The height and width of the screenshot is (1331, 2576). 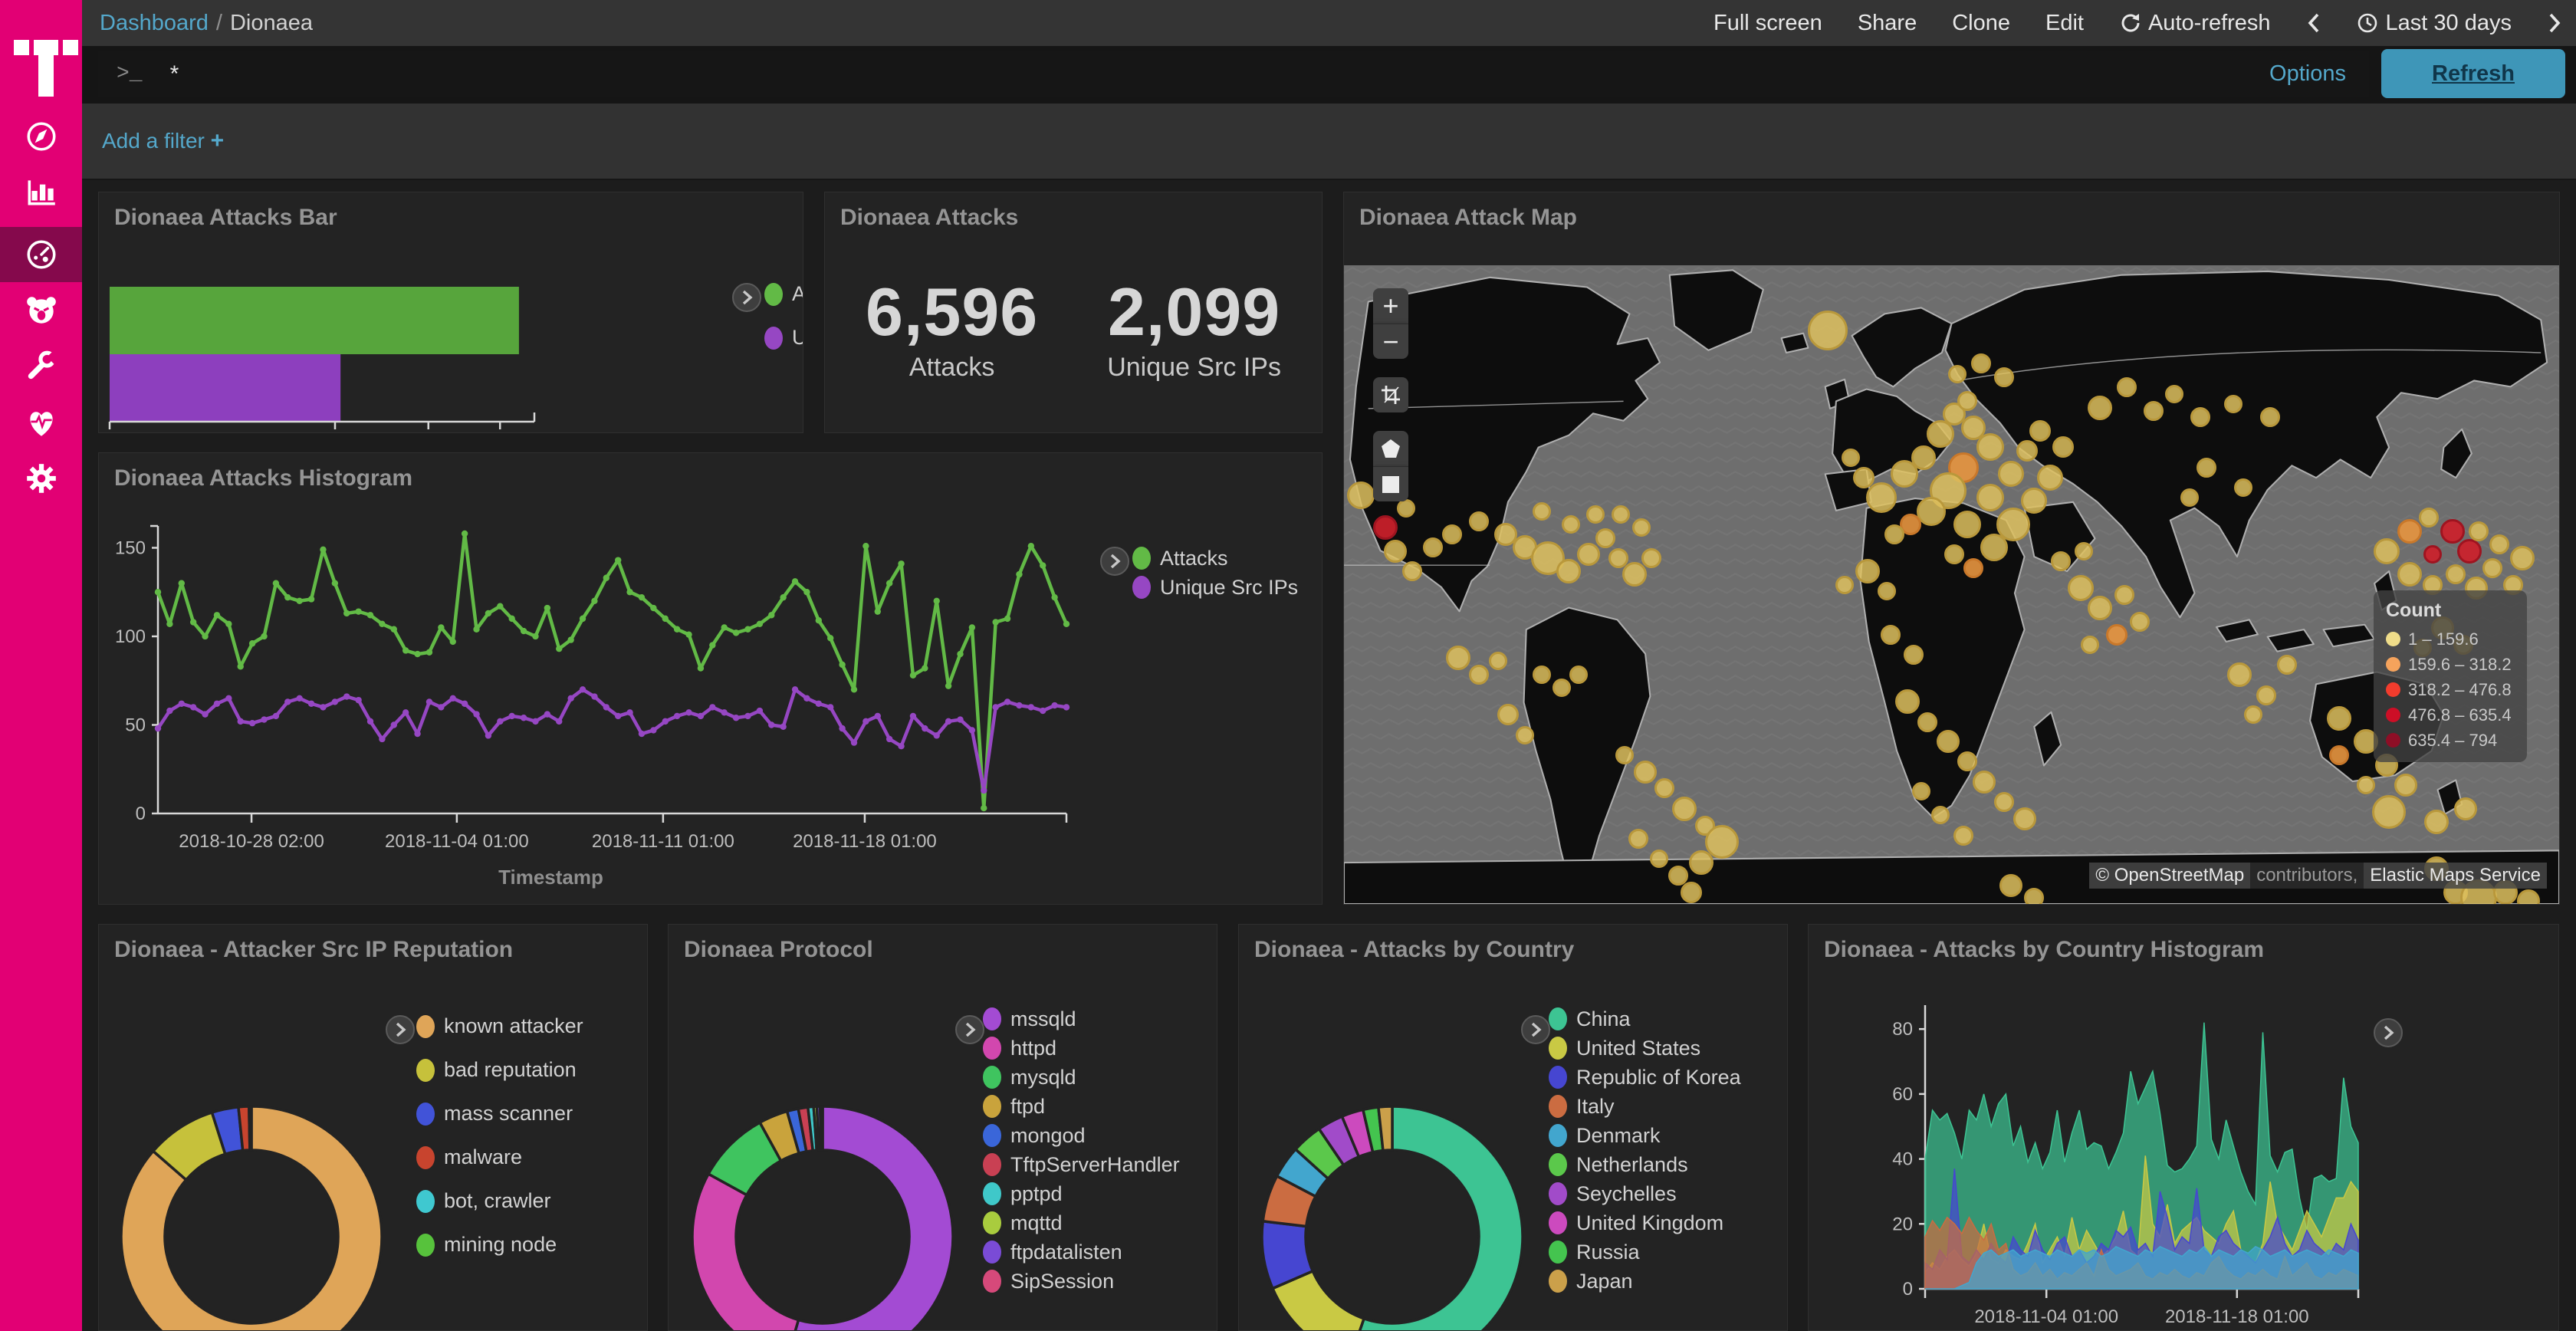 What do you see at coordinates (1390, 341) in the screenshot?
I see `map-zoom-out-button: −` at bounding box center [1390, 341].